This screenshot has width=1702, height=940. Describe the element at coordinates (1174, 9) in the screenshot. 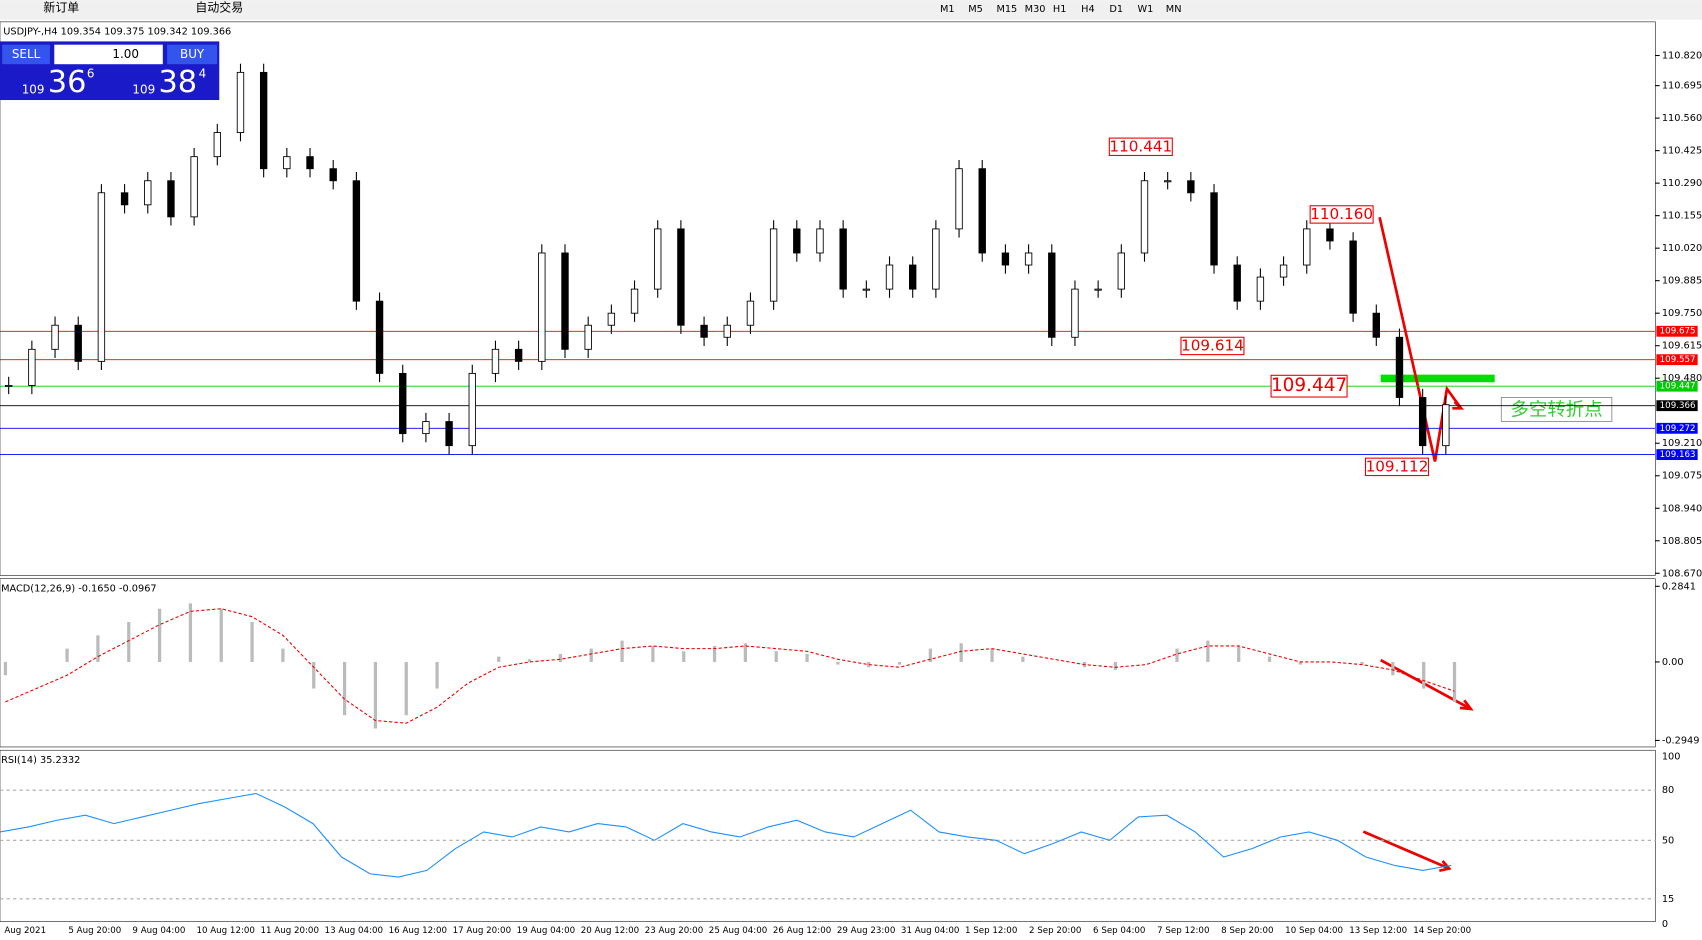

I see `timeframe: MN` at that location.